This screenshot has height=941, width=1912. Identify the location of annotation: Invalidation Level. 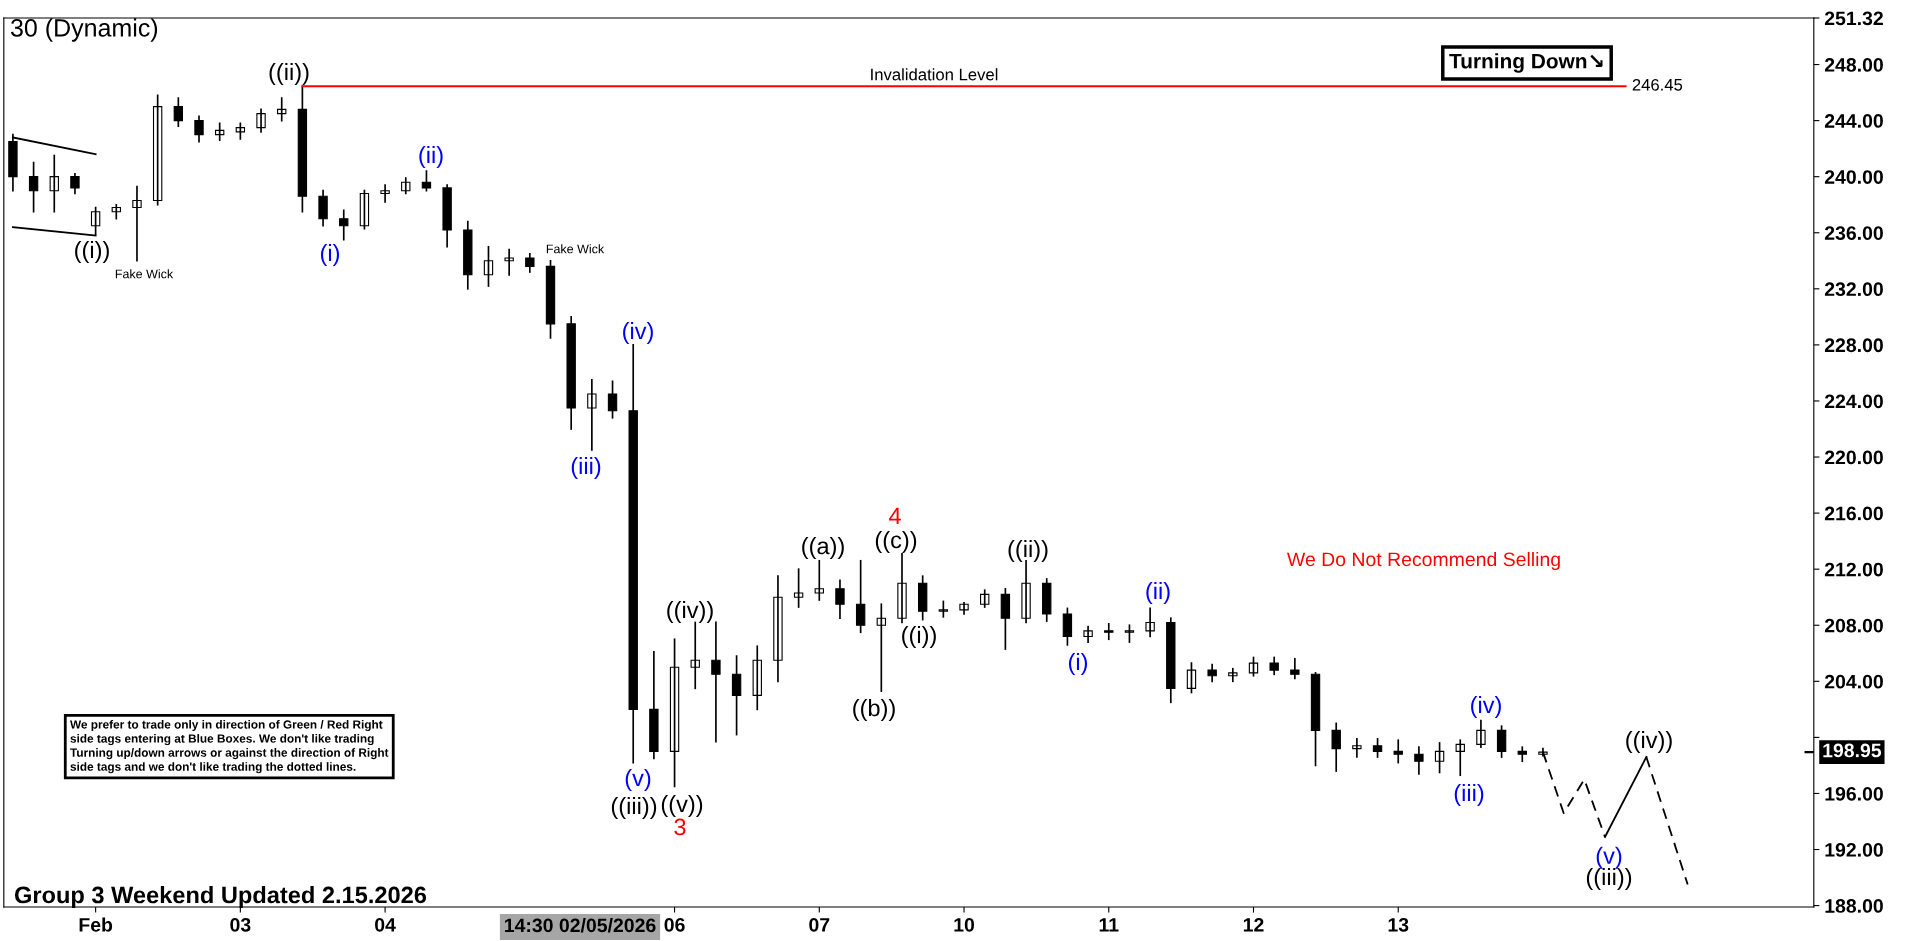
(934, 74).